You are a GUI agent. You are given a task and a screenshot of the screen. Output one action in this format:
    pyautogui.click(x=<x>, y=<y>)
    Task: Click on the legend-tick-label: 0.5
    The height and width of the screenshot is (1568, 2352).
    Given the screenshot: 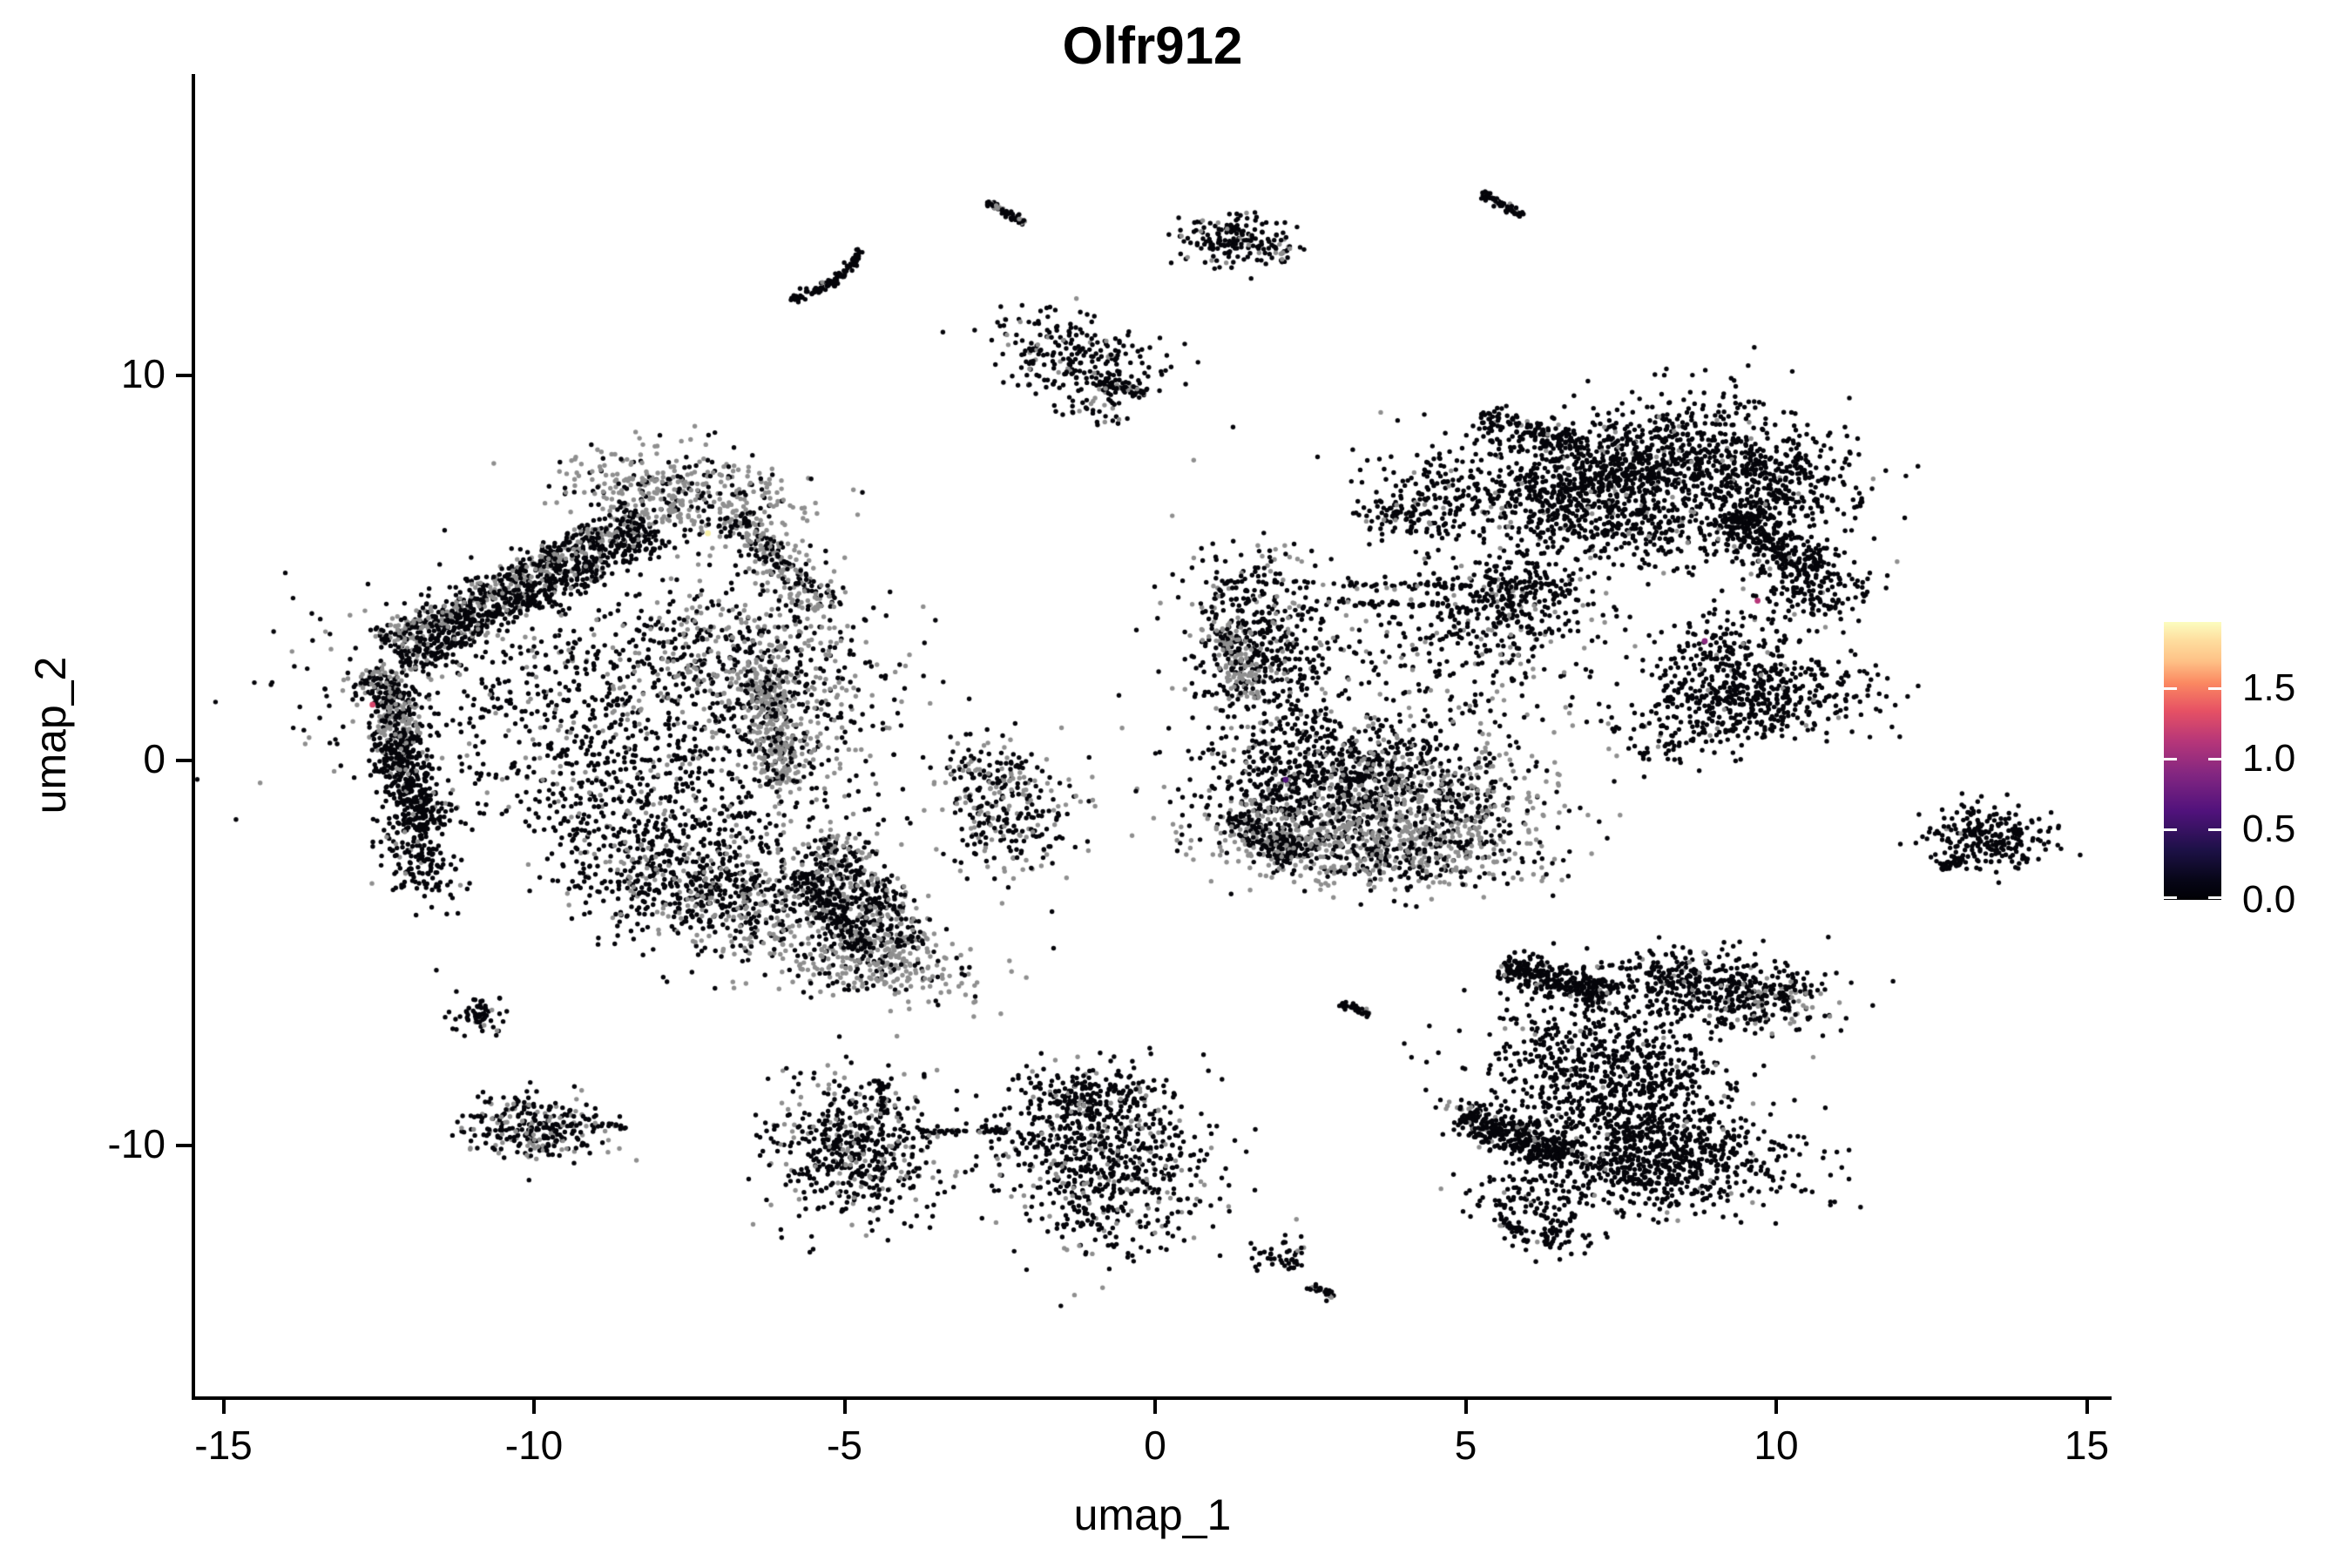 What is the action you would take?
    pyautogui.click(x=2269, y=829)
    